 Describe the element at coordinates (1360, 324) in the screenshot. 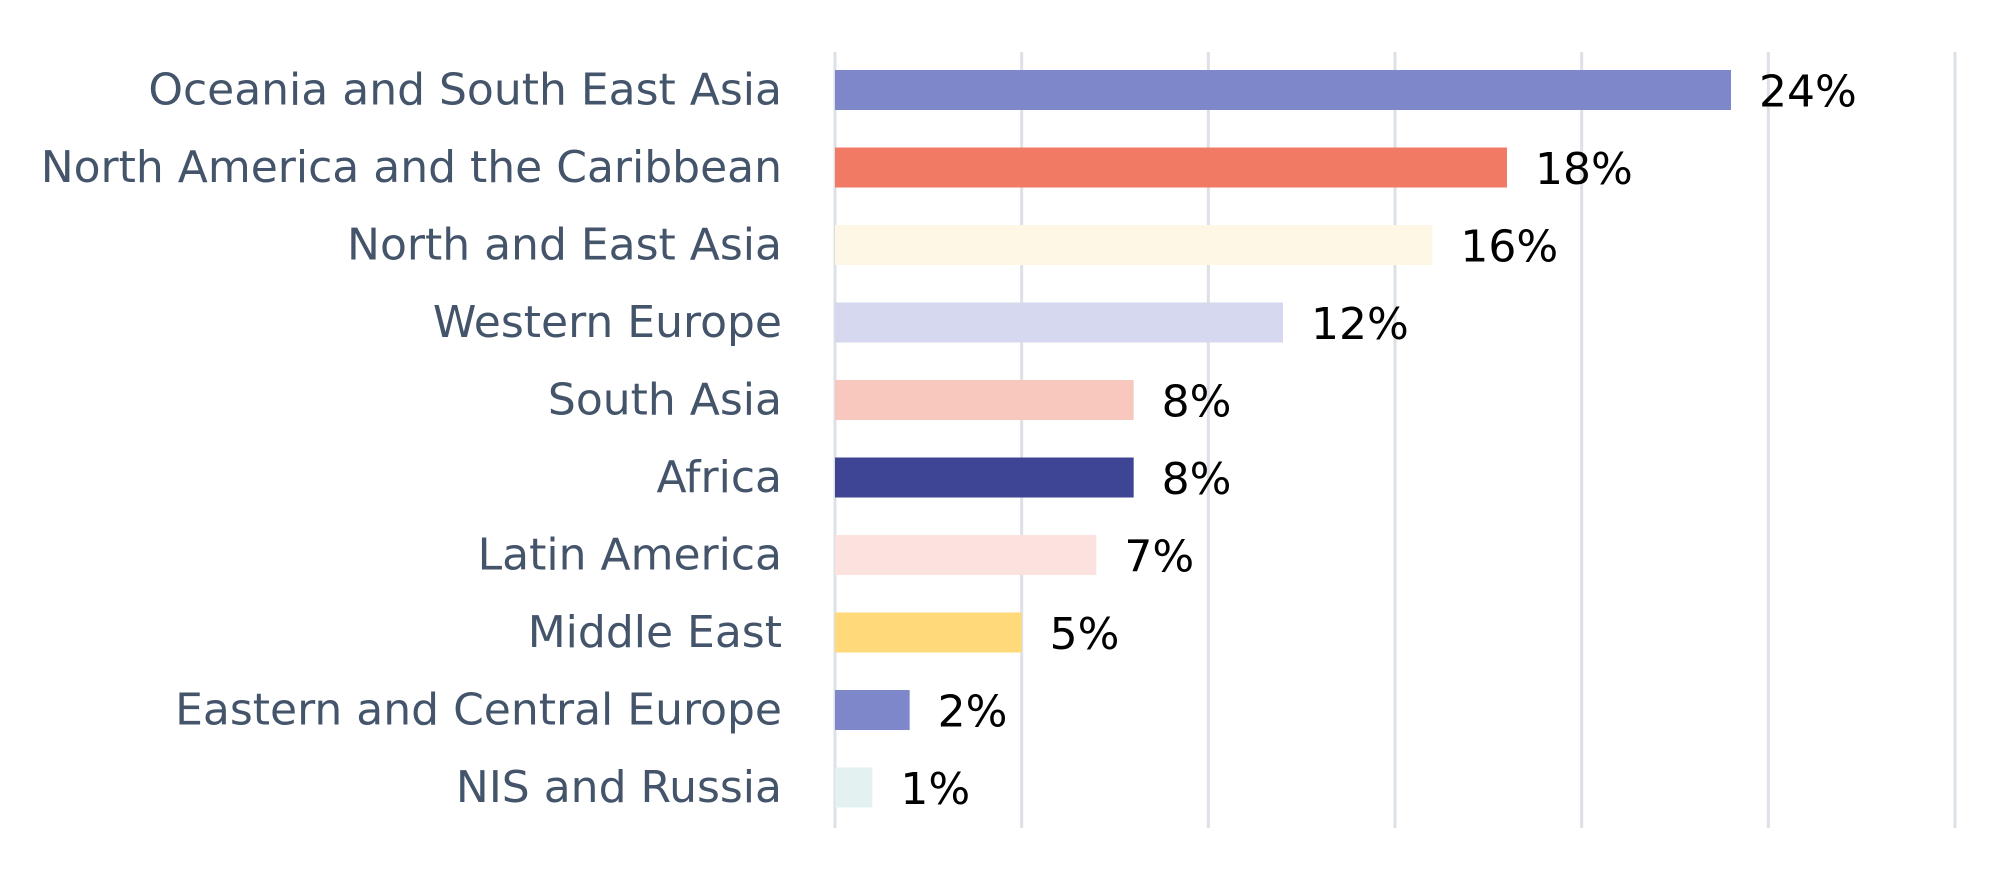

I see `value-label-3: 12%` at that location.